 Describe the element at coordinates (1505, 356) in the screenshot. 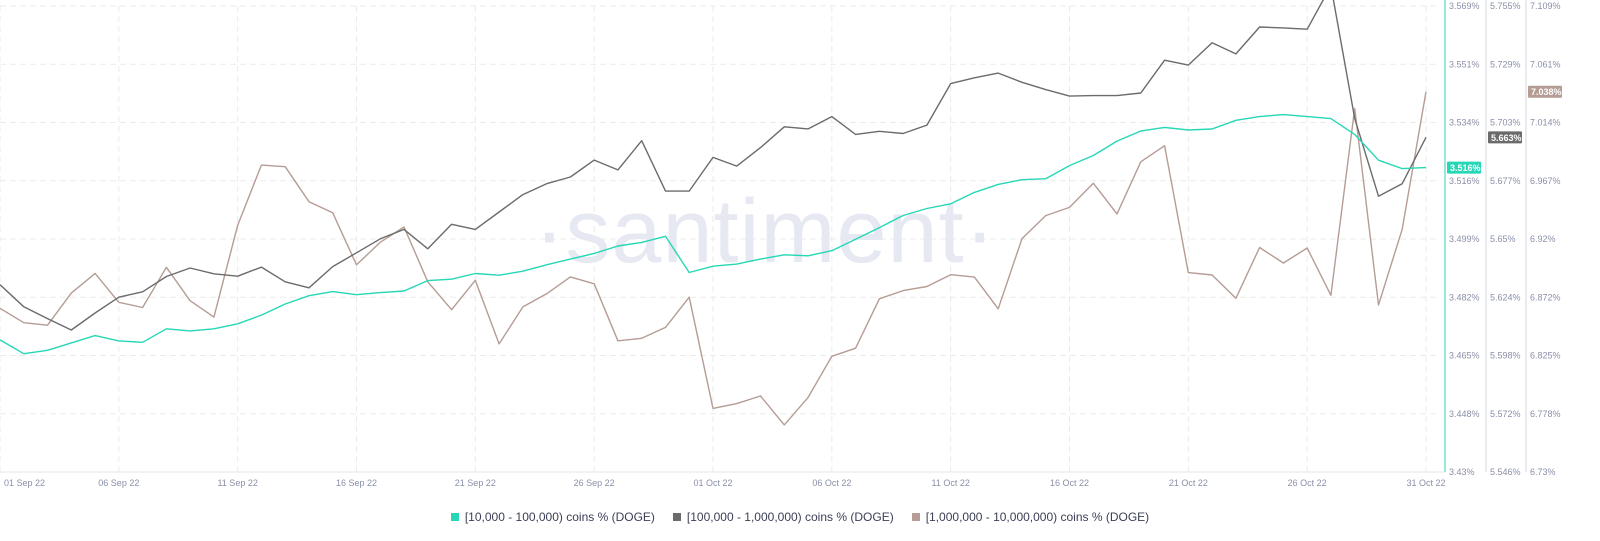

I see `y-tick-label-axis2: 5.598%` at that location.